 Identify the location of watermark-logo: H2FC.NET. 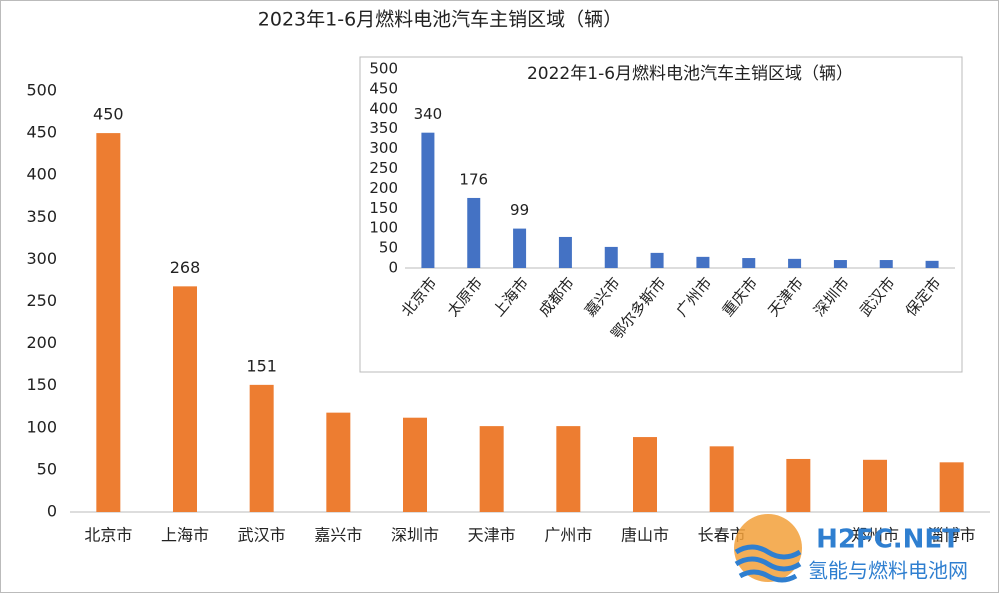
(888, 540).